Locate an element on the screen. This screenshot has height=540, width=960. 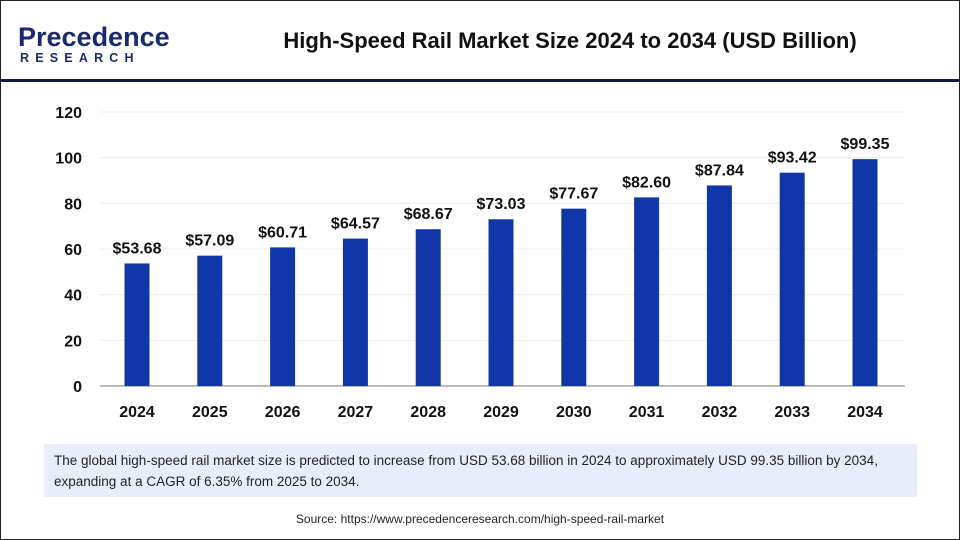
data-label: $87.84 is located at coordinates (719, 170).